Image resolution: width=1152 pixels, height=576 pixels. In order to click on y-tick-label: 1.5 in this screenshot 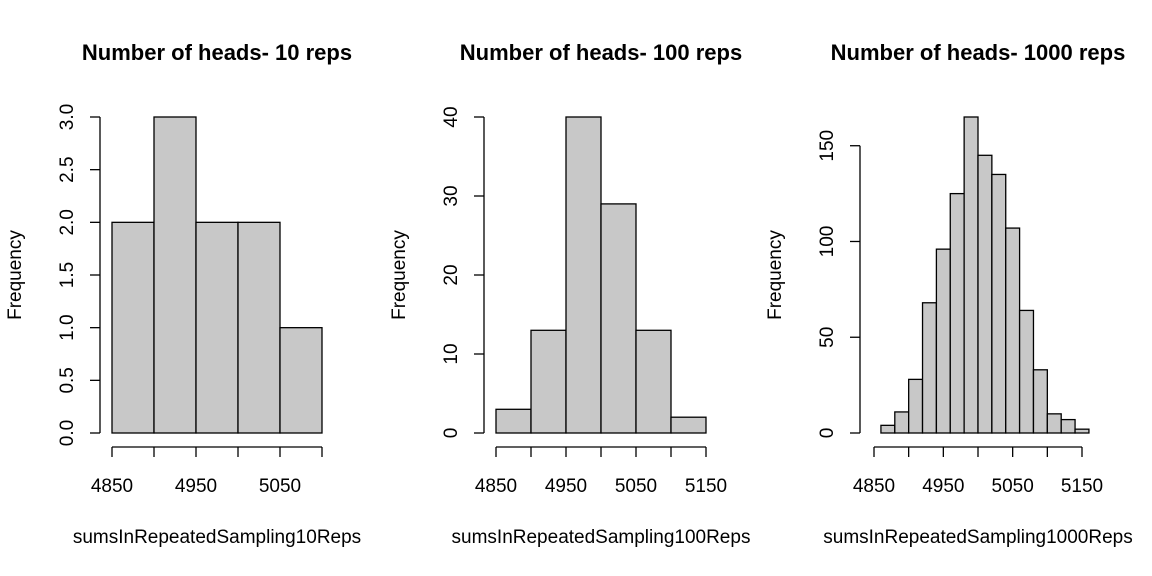, I will do `click(67, 275)`.